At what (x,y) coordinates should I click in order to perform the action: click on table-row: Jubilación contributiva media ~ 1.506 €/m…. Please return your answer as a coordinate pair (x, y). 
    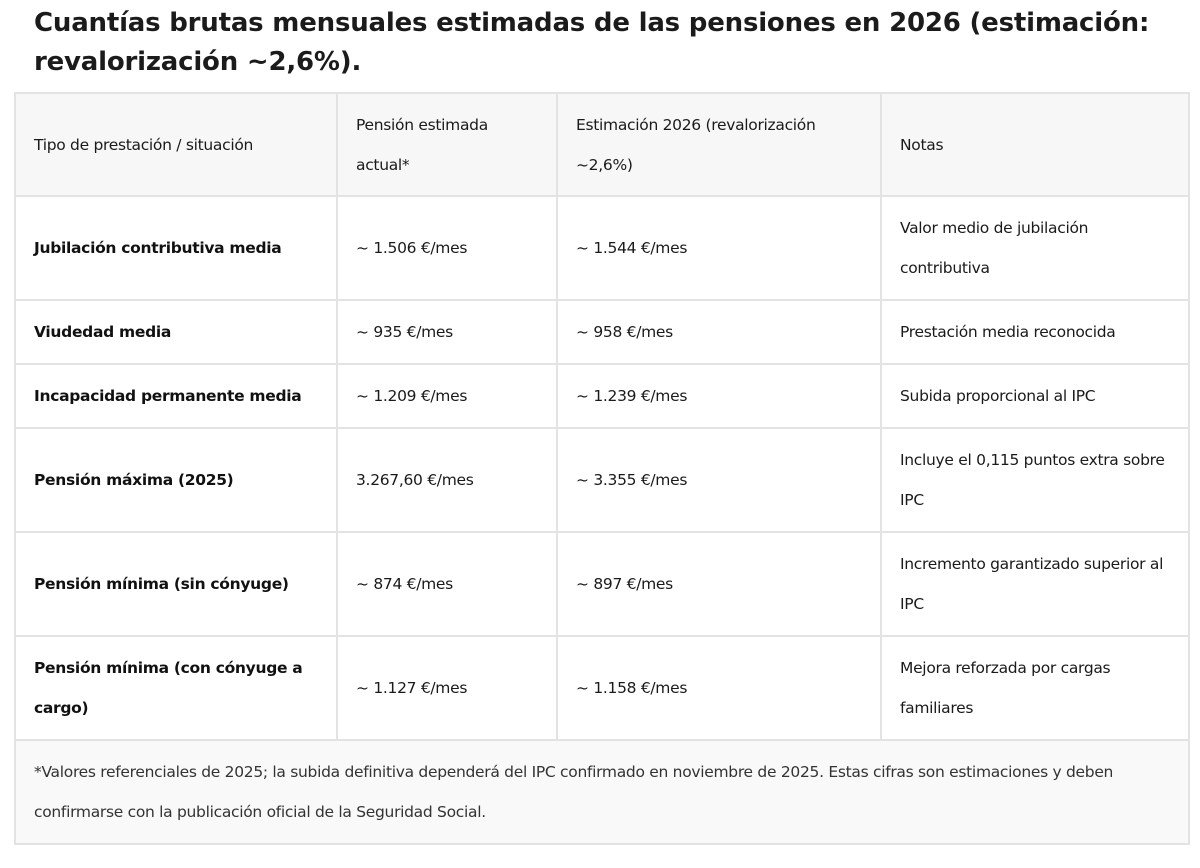
    Looking at the image, I should click on (602, 248).